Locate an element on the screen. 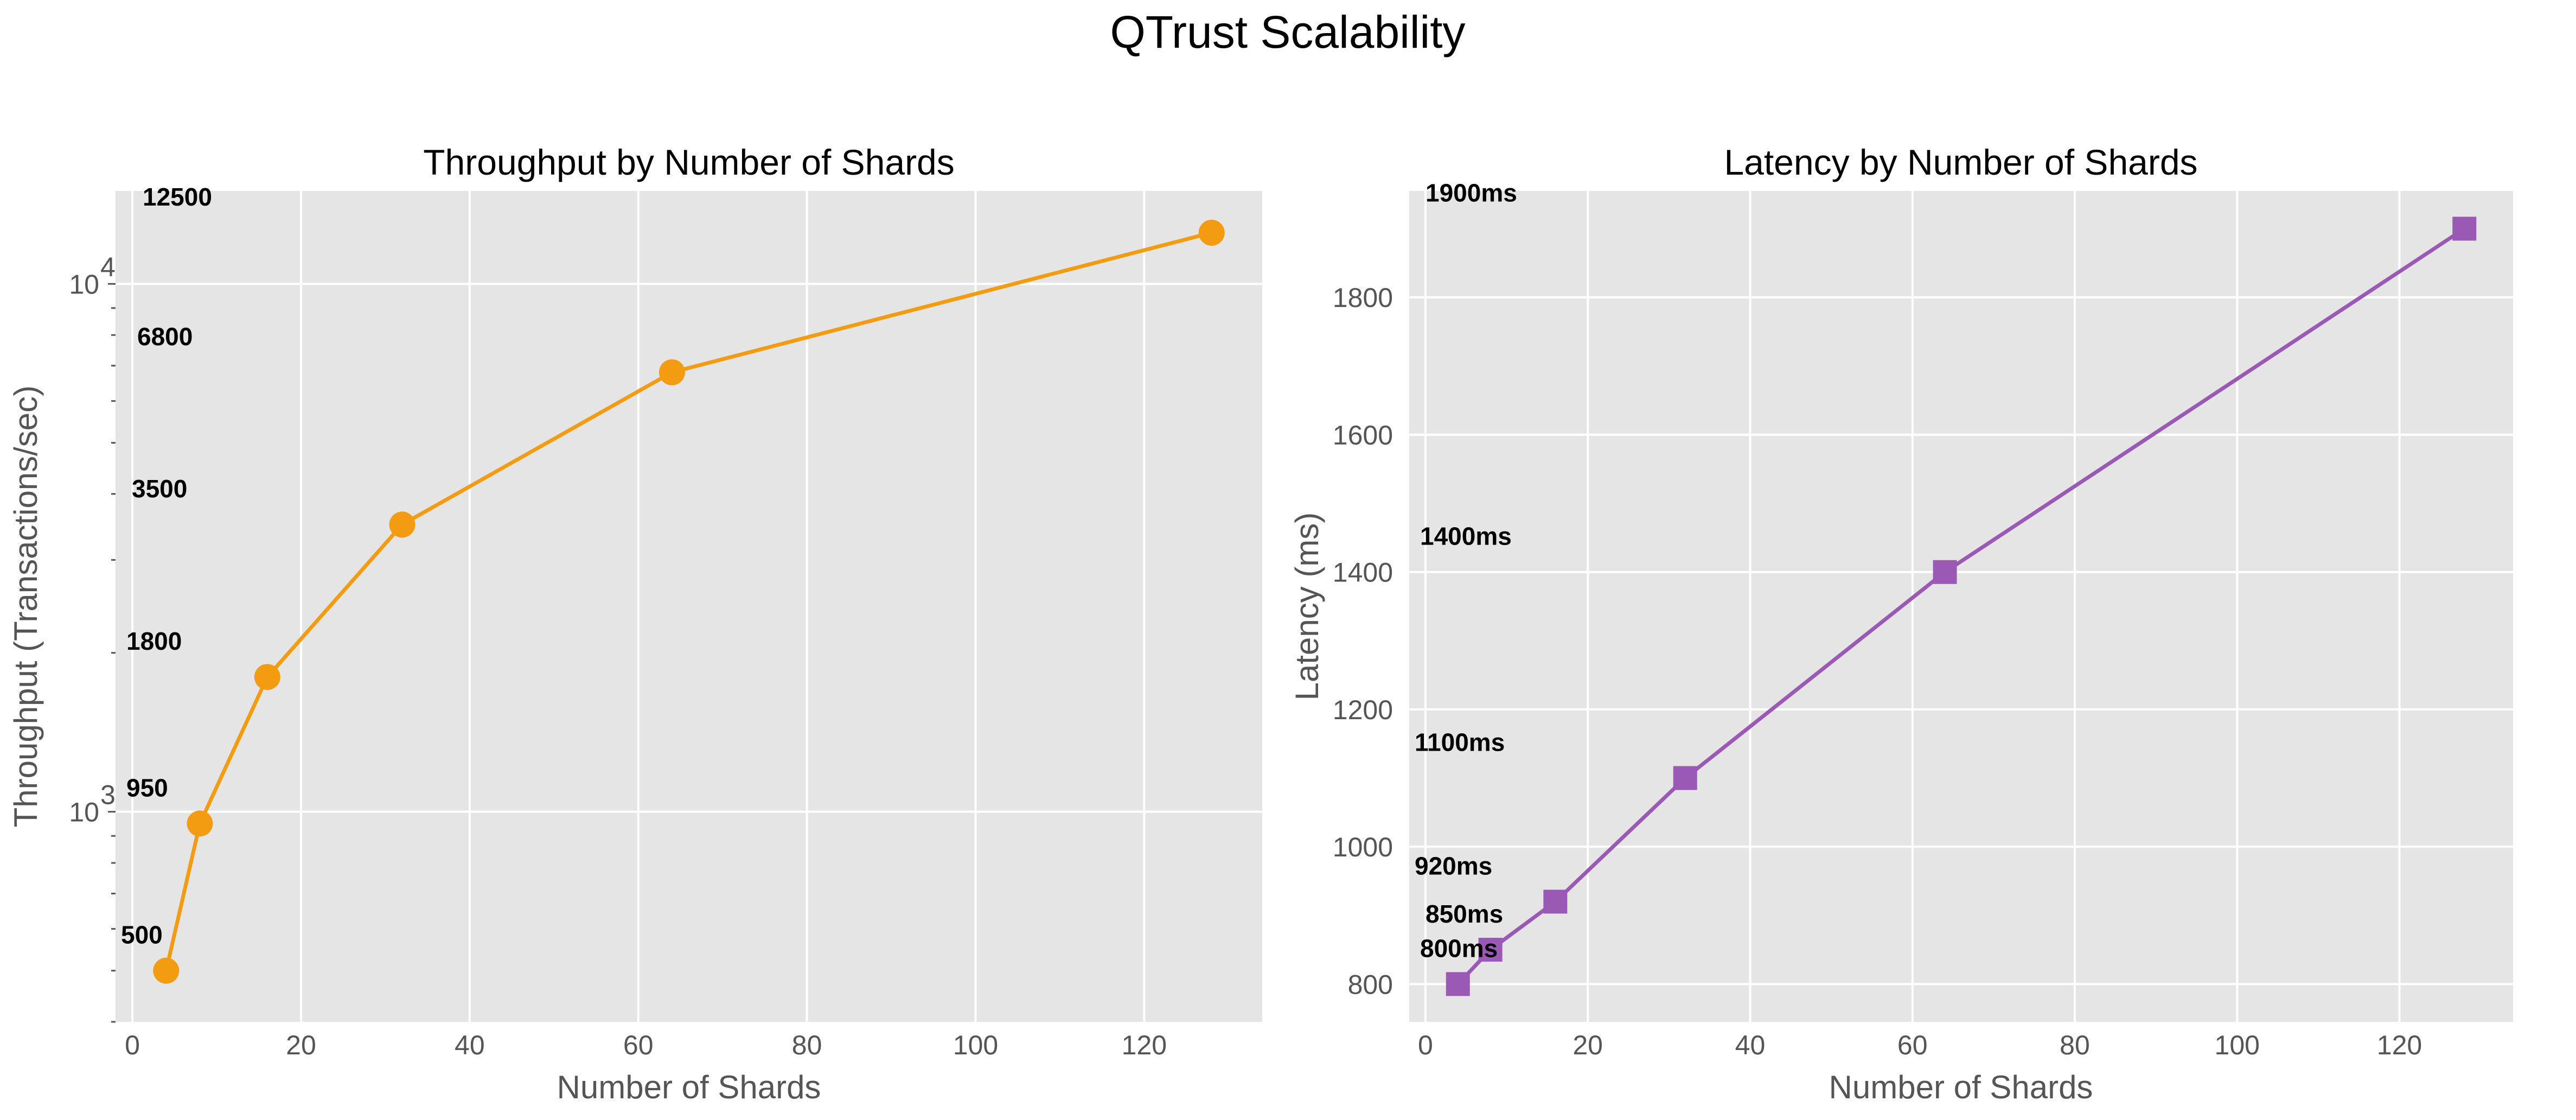  y-axis-label: Latency (ms) is located at coordinates (1307, 607).